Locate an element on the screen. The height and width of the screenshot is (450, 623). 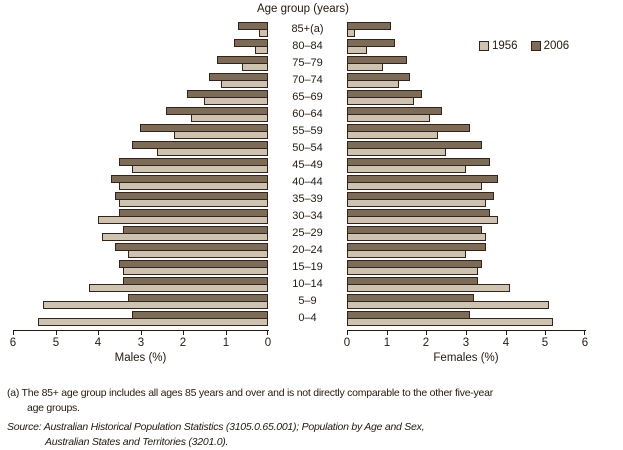
male-axis-tick-label: 0 is located at coordinates (268, 343).